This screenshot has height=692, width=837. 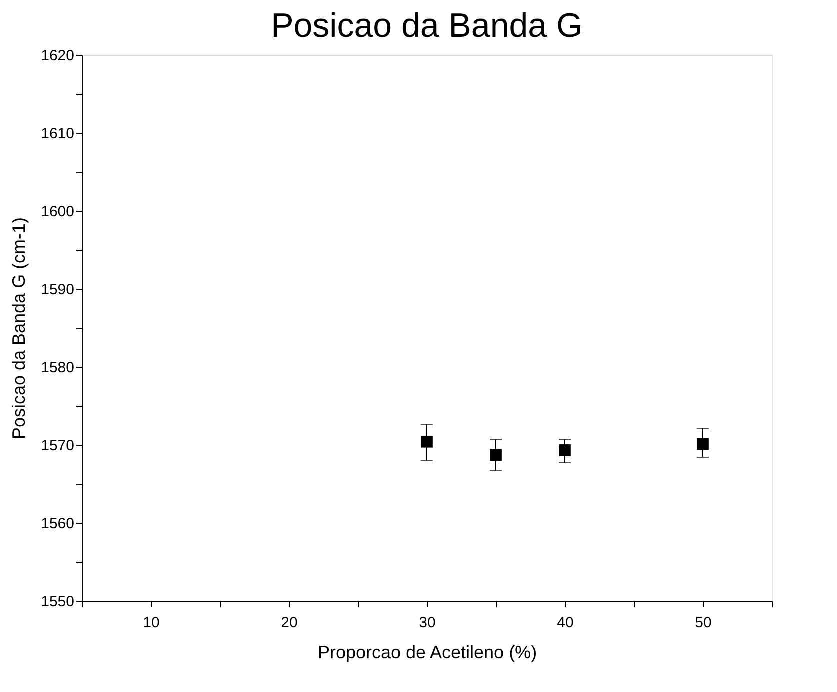 I want to click on x-tick-label: 20, so click(x=289, y=623).